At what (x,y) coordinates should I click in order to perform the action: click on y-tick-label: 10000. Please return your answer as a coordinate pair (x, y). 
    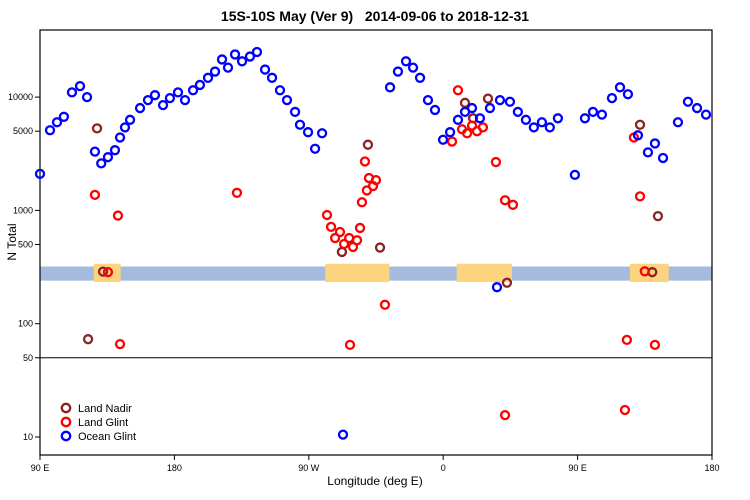
    Looking at the image, I should click on (20, 97).